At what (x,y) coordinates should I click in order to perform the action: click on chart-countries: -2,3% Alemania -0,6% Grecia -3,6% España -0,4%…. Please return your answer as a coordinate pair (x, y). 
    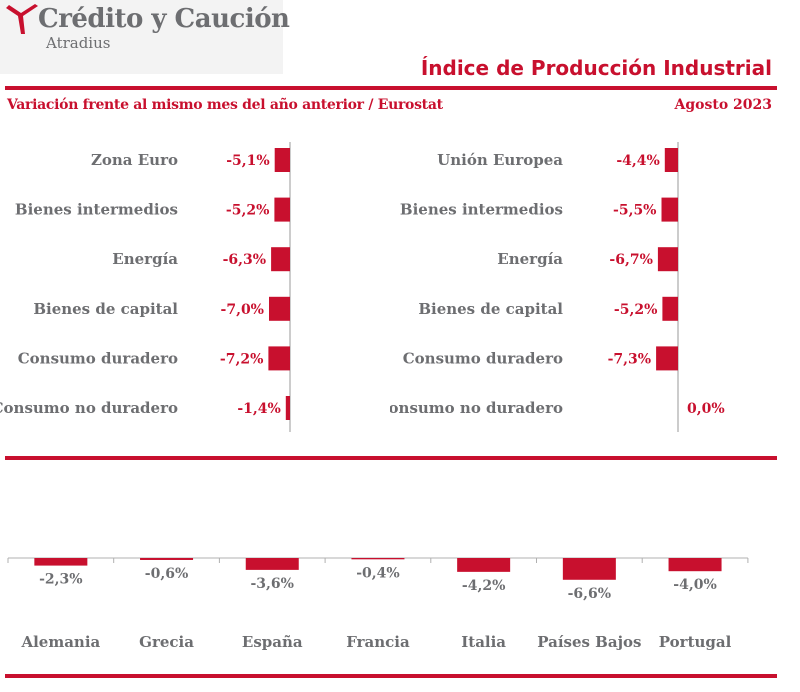
    Looking at the image, I should click on (378, 604).